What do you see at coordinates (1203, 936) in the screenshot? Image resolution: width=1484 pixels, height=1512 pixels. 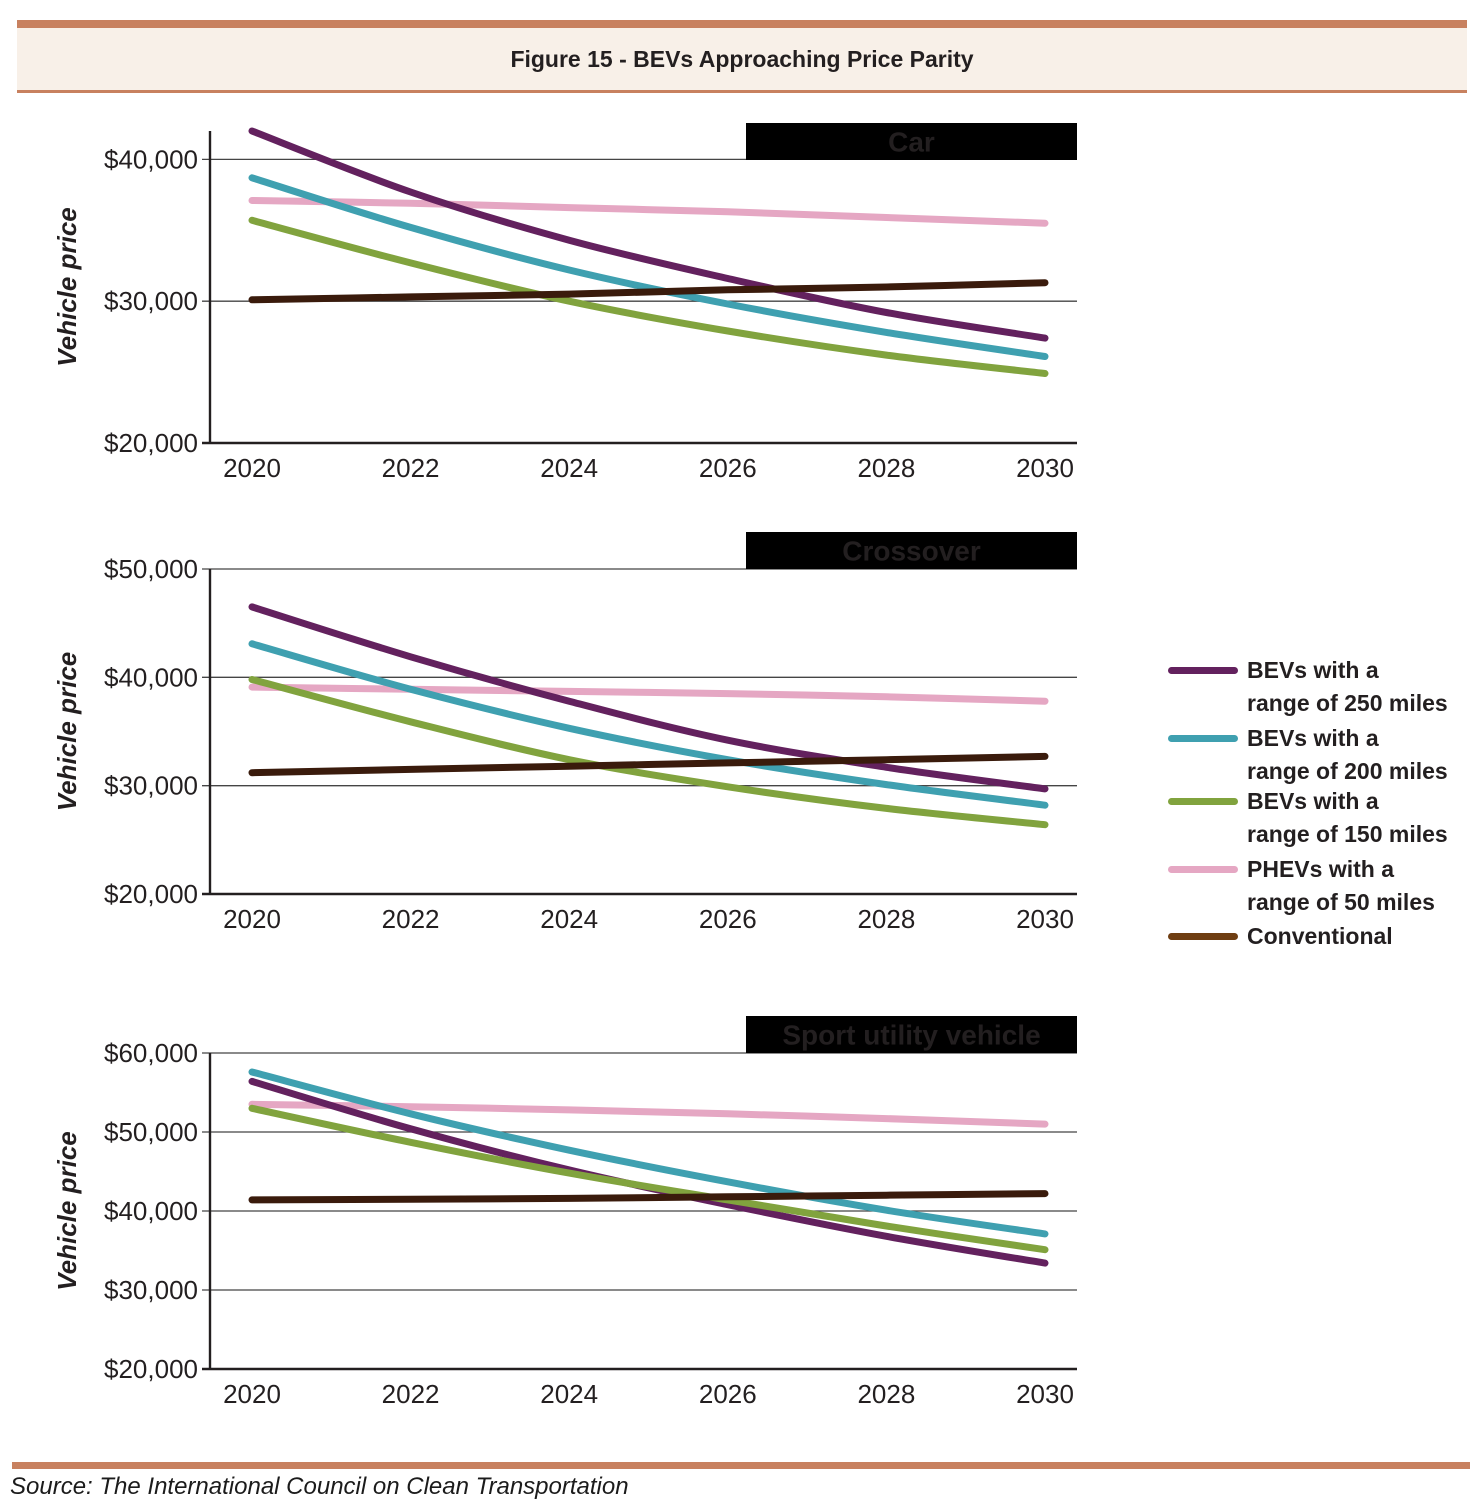 I see `conventional-line-swatch` at bounding box center [1203, 936].